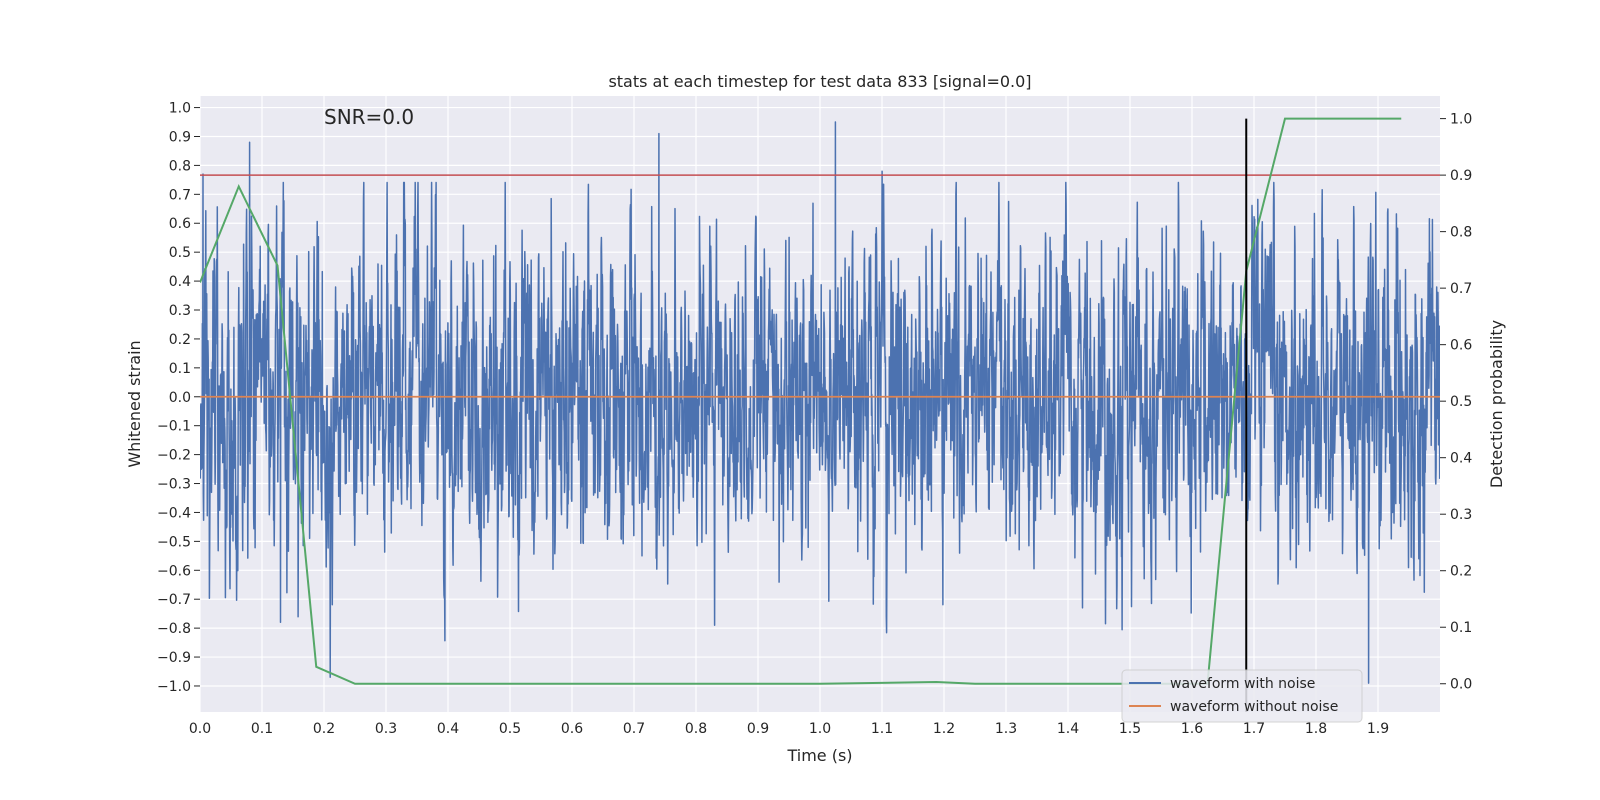 The height and width of the screenshot is (800, 1600). I want to click on y2-tick-label: 0.9, so click(1461, 176).